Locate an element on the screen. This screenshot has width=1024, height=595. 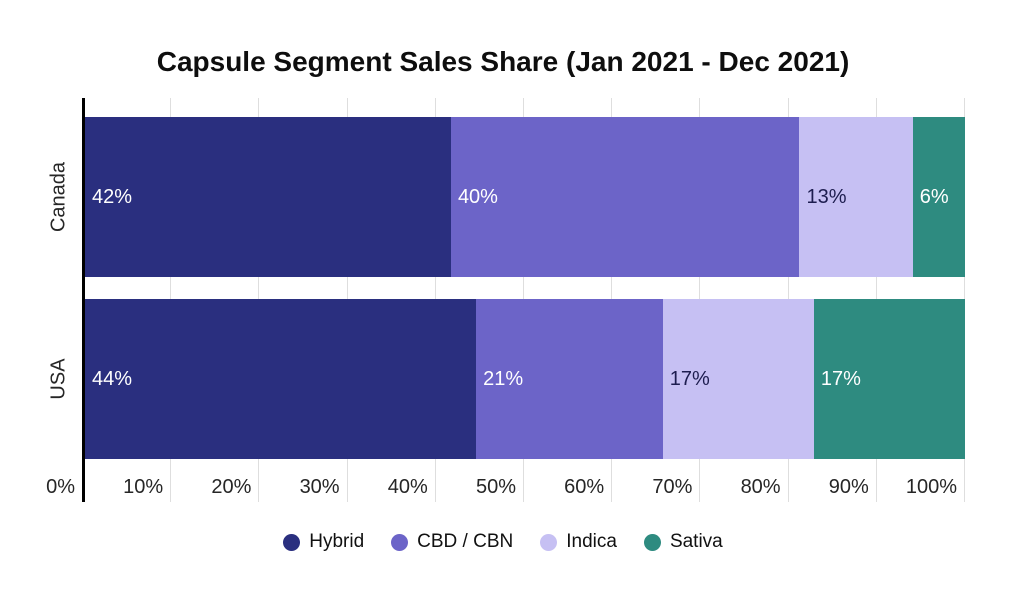
legend-item-indica: Indica is located at coordinates (578, 542).